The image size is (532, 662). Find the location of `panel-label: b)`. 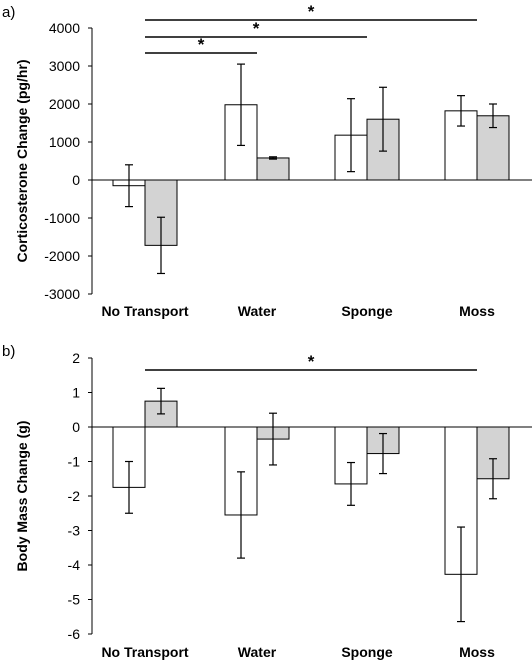

panel-label: b) is located at coordinates (8, 351).